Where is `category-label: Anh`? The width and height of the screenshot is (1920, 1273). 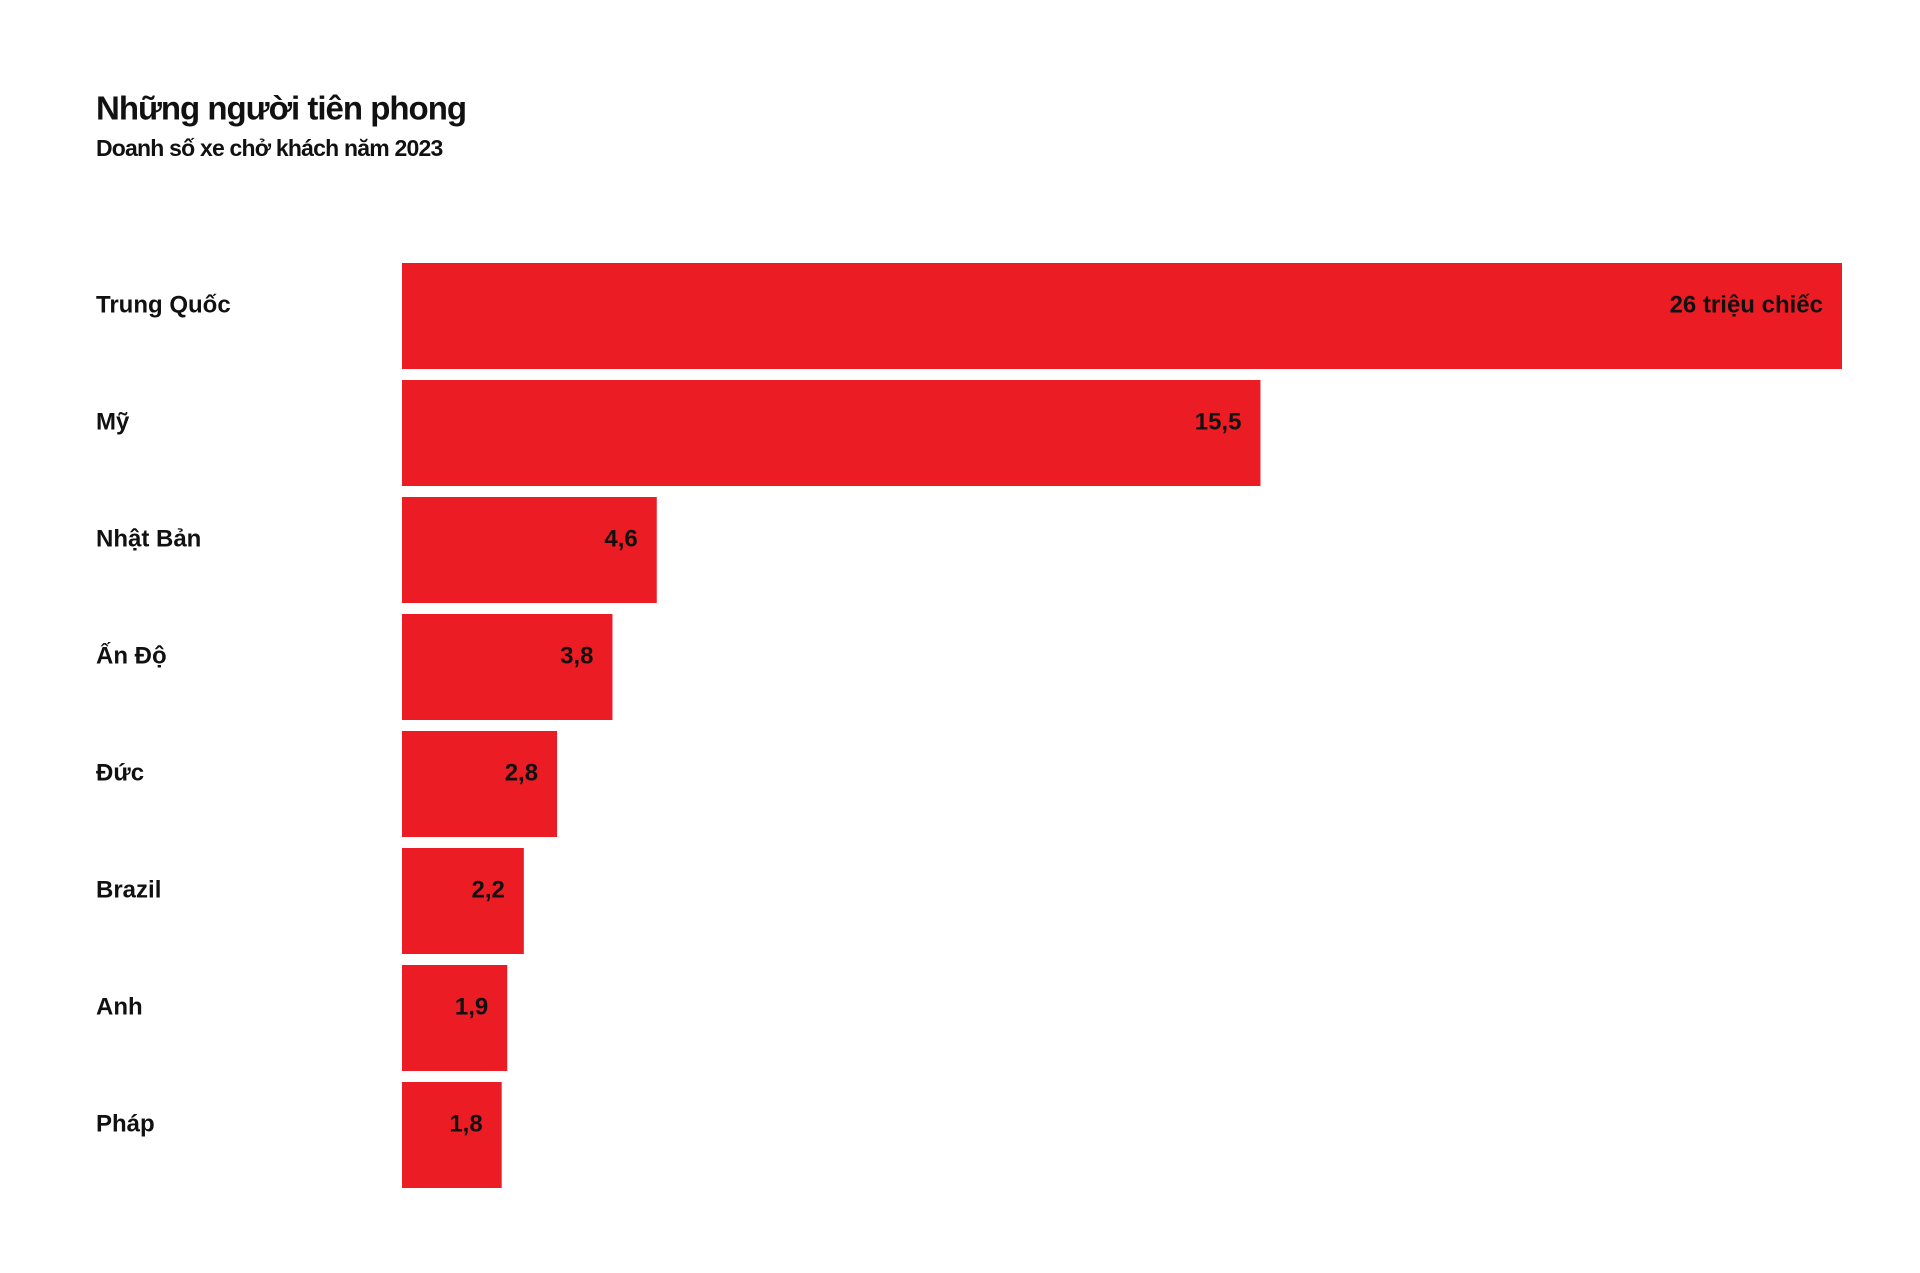 category-label: Anh is located at coordinates (119, 1006).